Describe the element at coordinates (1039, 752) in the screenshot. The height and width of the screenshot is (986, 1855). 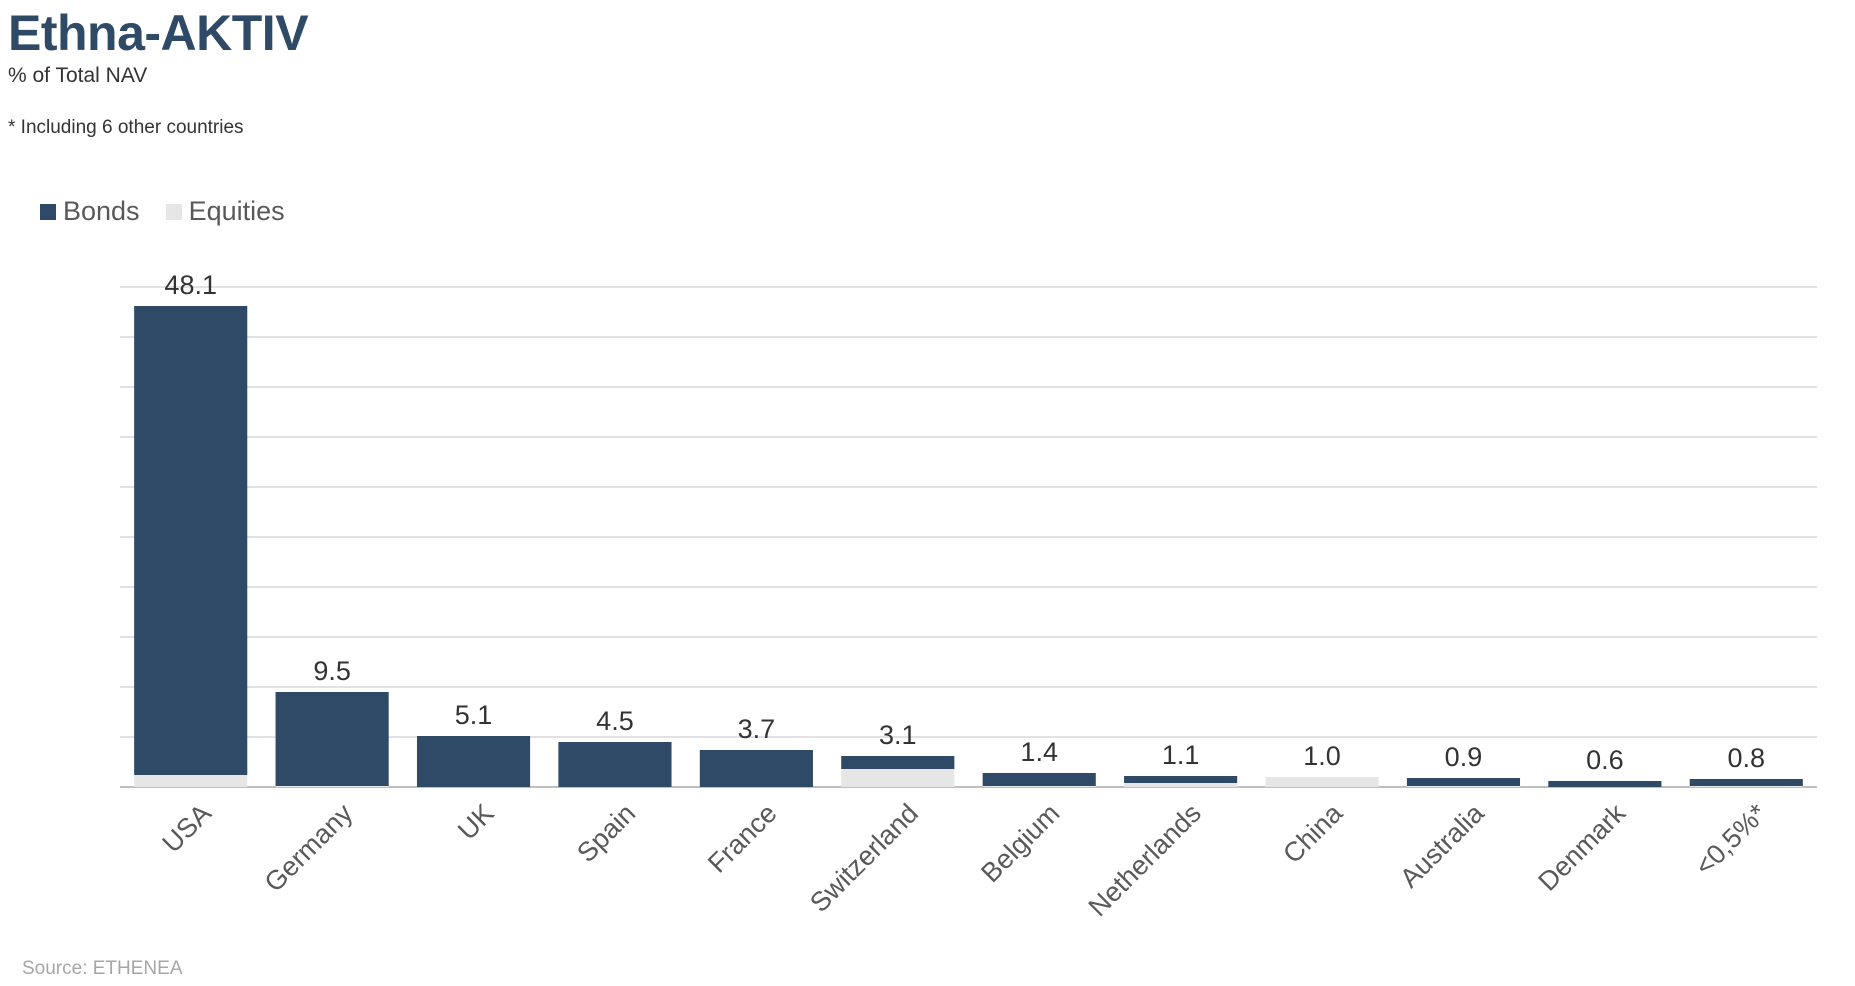
I see `value-label: 1.4` at that location.